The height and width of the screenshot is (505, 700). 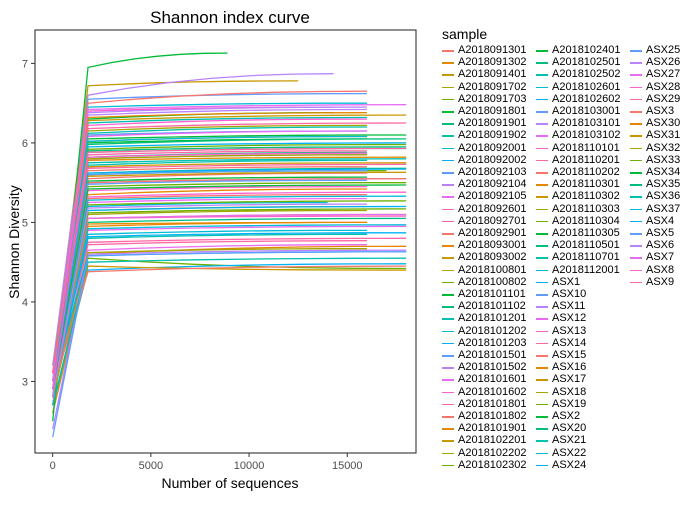 What do you see at coordinates (586, 257) in the screenshot?
I see `legend-label: A2018110701` at bounding box center [586, 257].